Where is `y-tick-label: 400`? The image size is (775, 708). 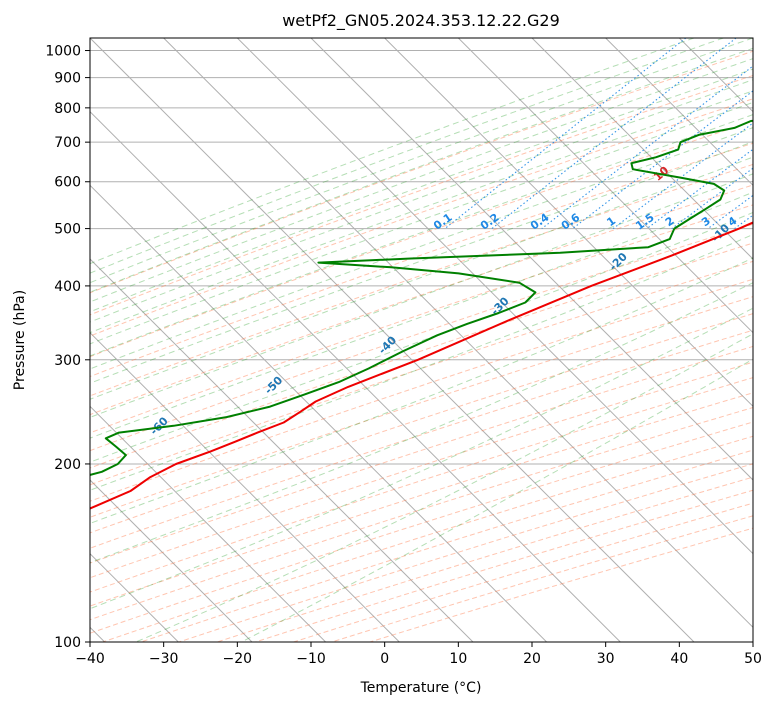
y-tick-label: 400 is located at coordinates (67, 287).